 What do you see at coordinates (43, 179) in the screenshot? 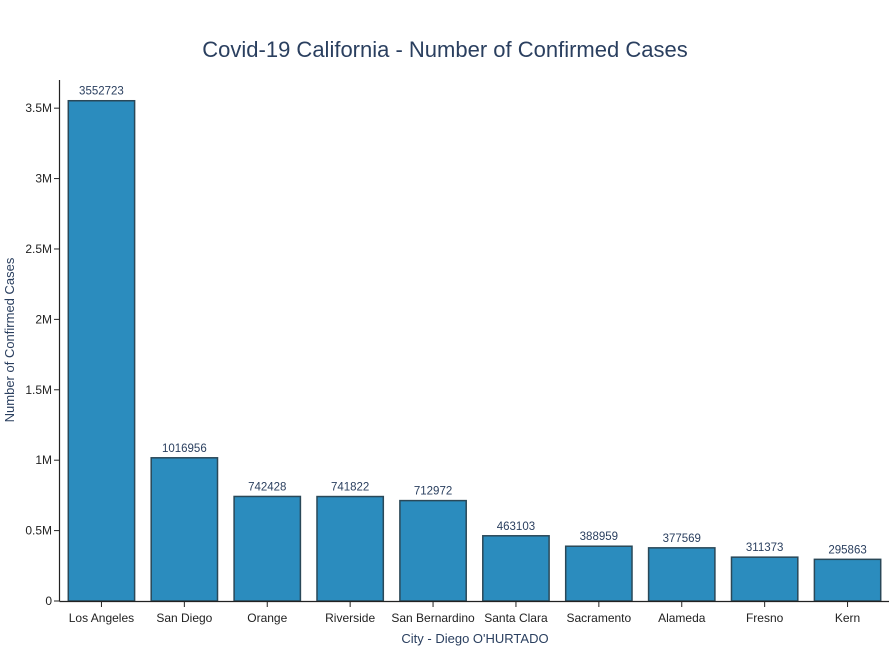
I see `y-tick-label: 3M` at bounding box center [43, 179].